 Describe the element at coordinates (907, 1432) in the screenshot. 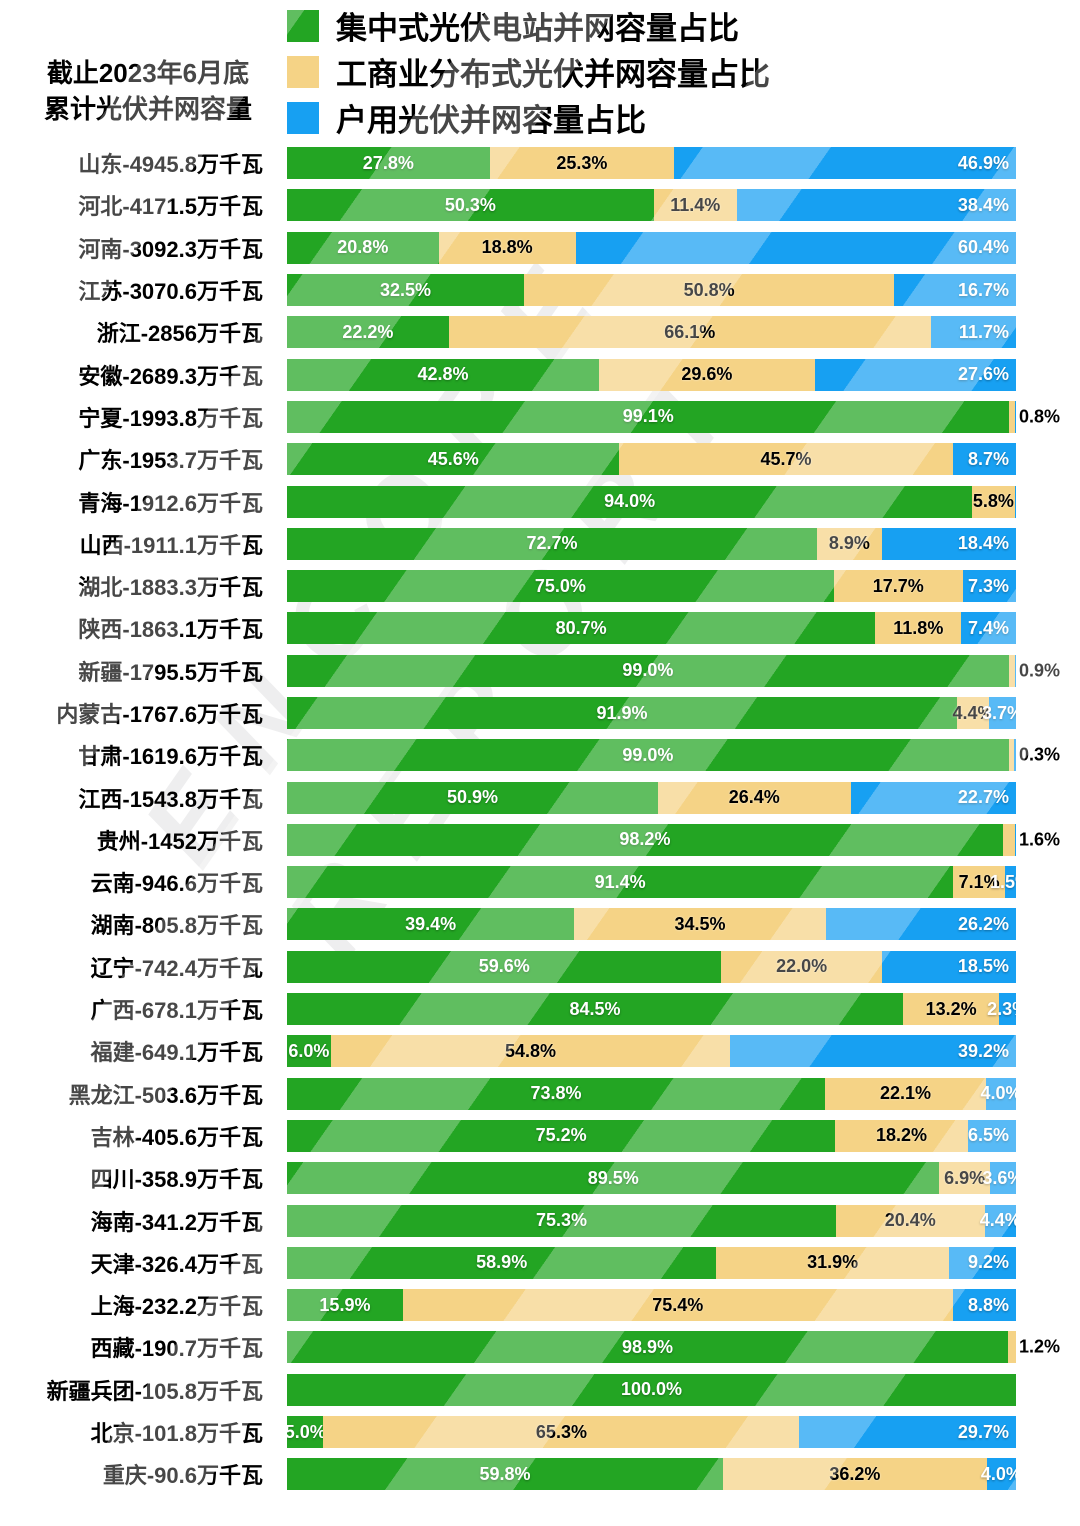

I see `bar-segment-residential: 29.7%` at that location.